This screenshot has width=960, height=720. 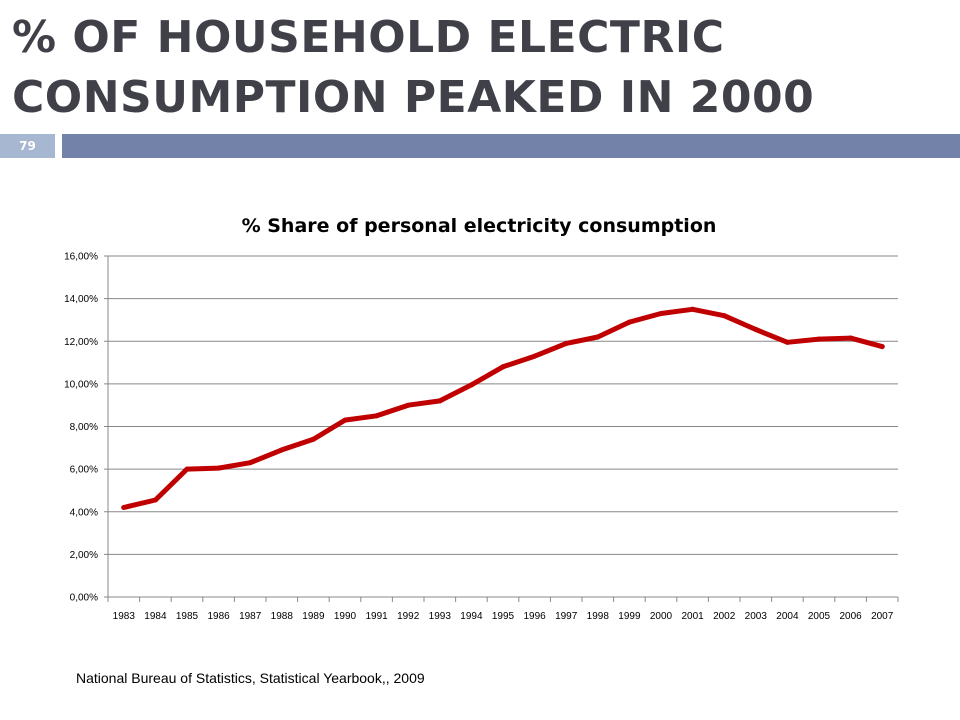 What do you see at coordinates (84, 427) in the screenshot?
I see `y-tick-label: 8,00%` at bounding box center [84, 427].